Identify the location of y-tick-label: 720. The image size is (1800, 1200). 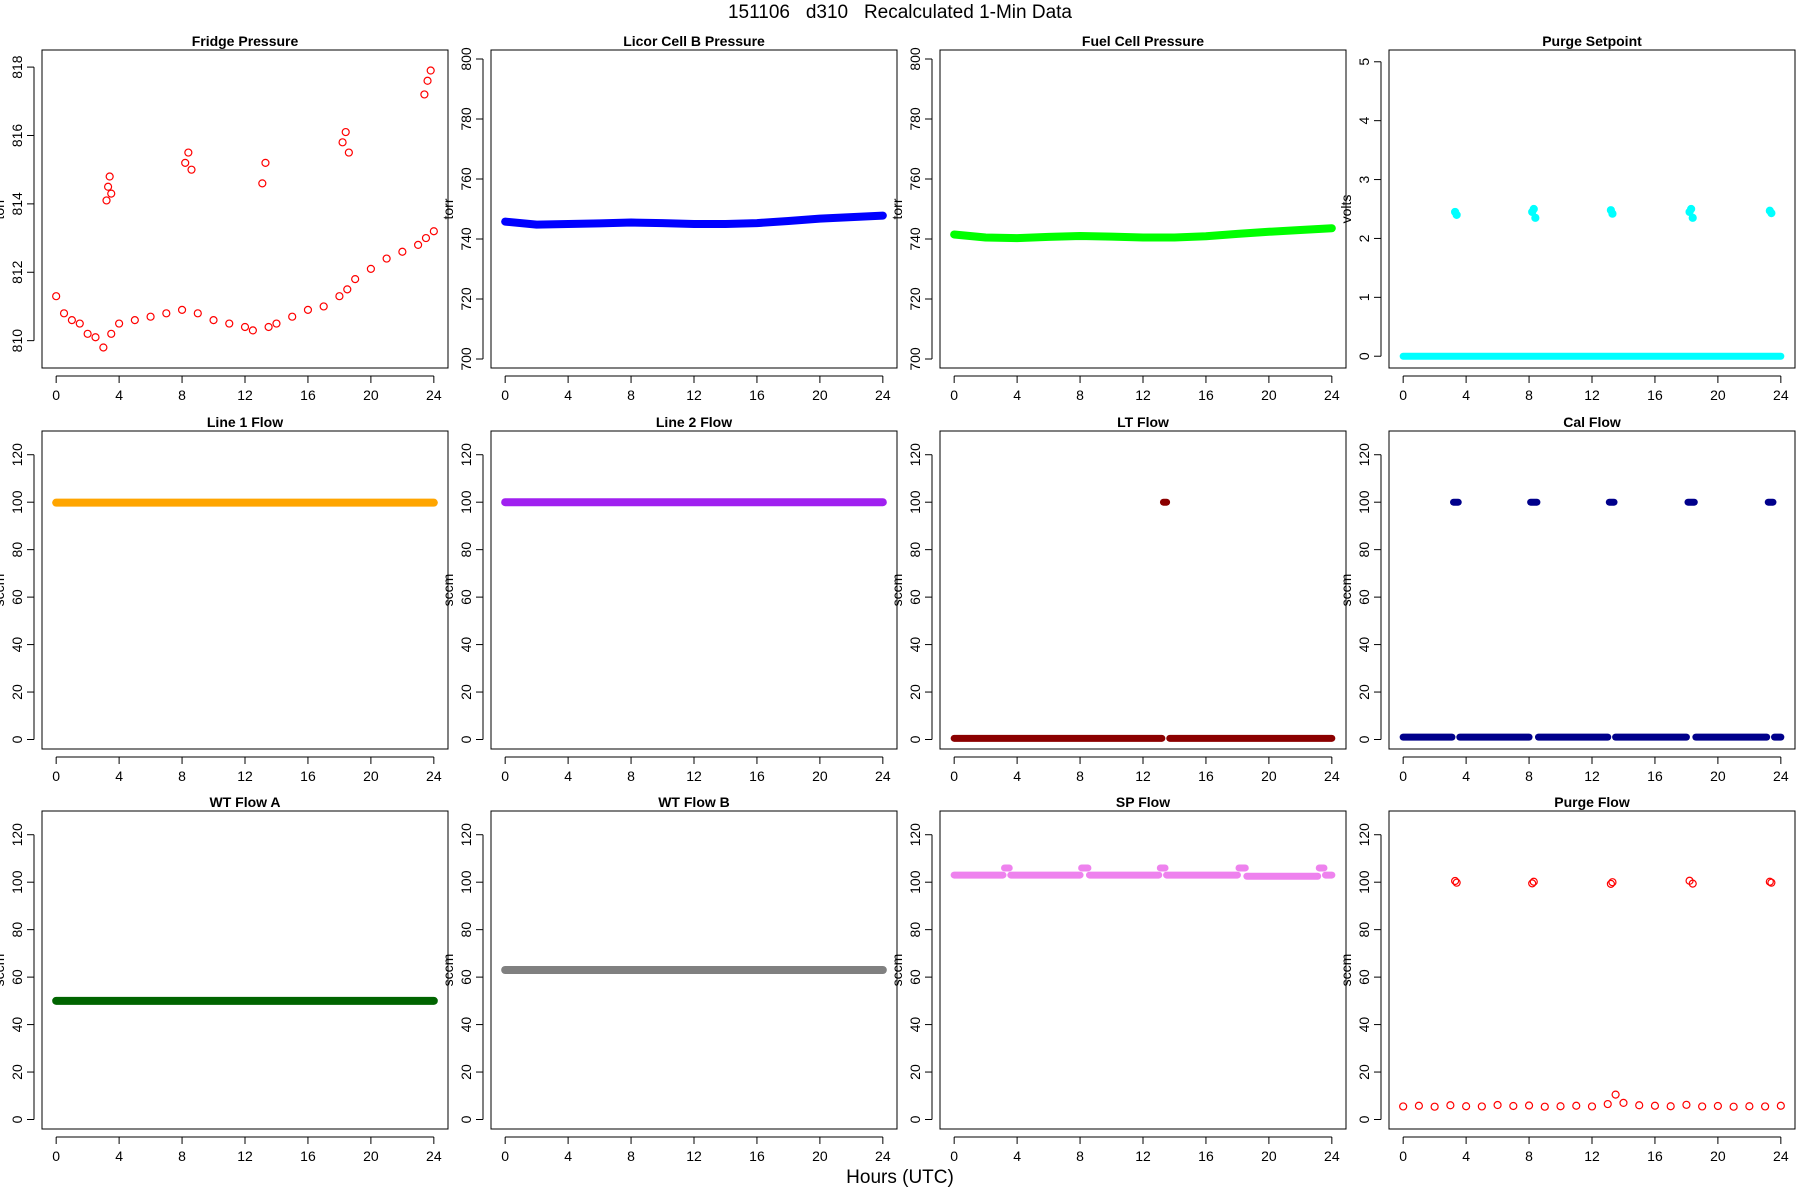
(915, 299).